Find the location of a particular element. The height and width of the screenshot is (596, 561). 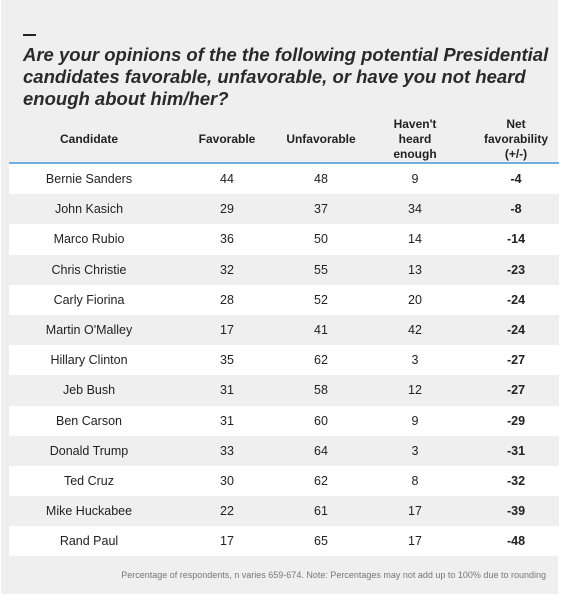

cell-candidate: John Kasich is located at coordinates (89, 209).